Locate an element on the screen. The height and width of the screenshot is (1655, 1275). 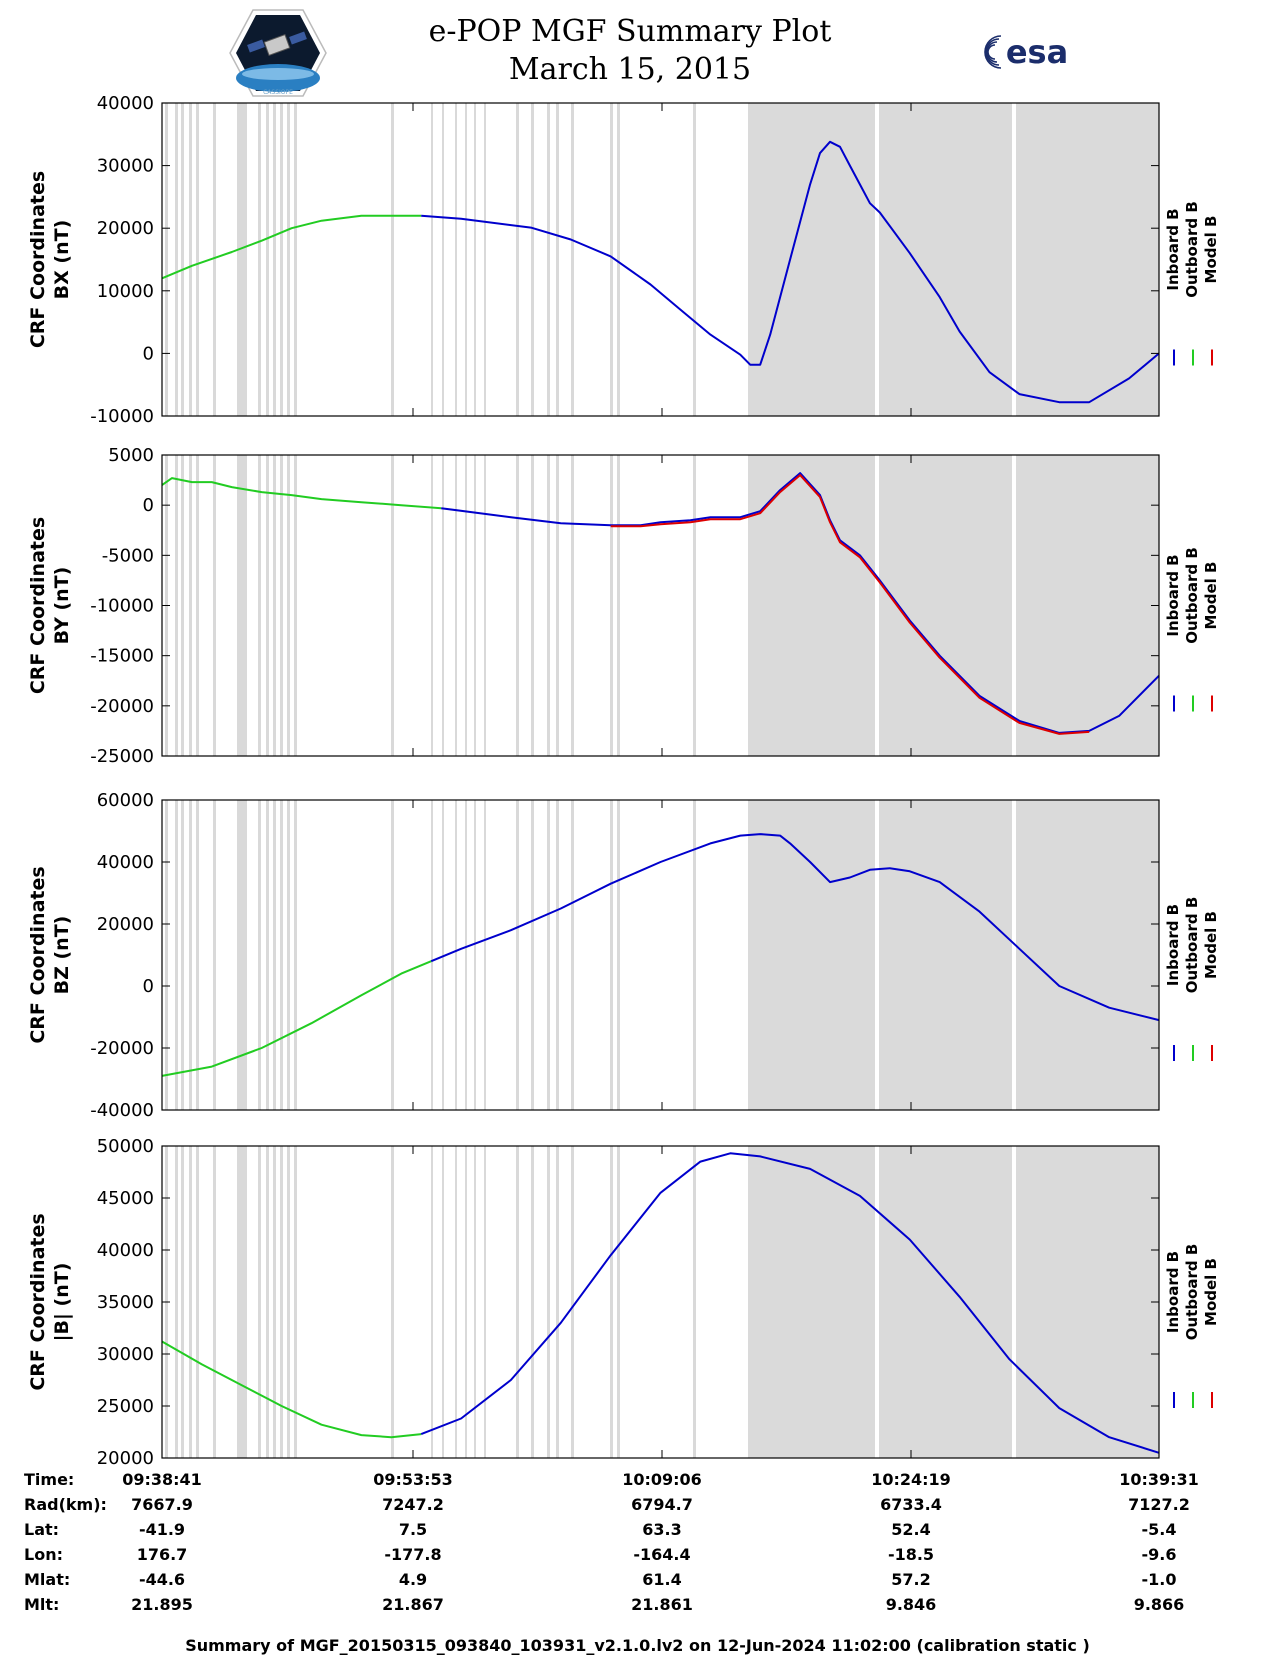
series-line-model-b is located at coordinates (850, 604).